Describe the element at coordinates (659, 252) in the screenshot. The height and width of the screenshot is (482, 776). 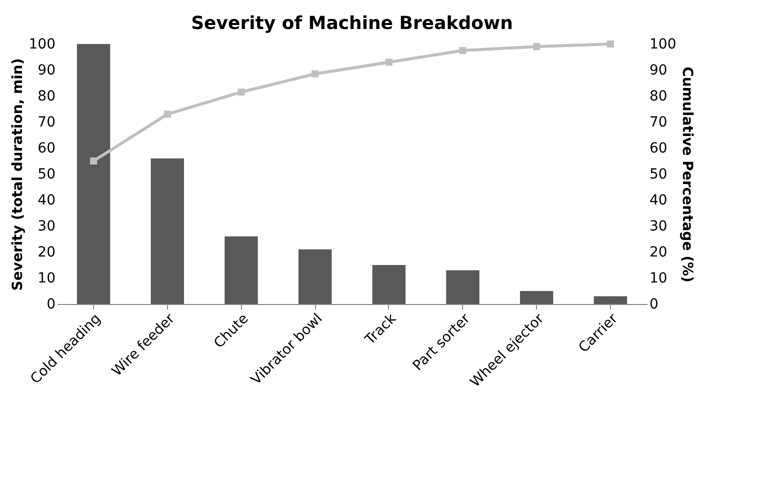
I see `y2-tick-label: 20` at that location.